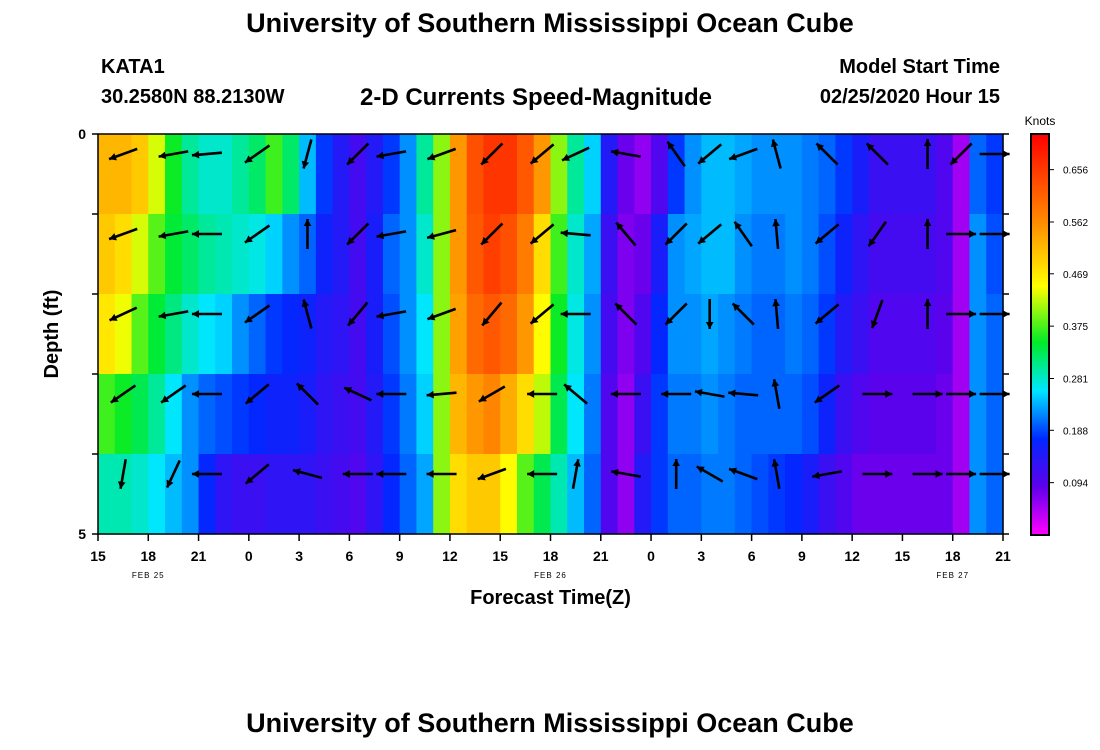  Describe the element at coordinates (82, 534) in the screenshot. I see `y-tick-label: 5` at that location.